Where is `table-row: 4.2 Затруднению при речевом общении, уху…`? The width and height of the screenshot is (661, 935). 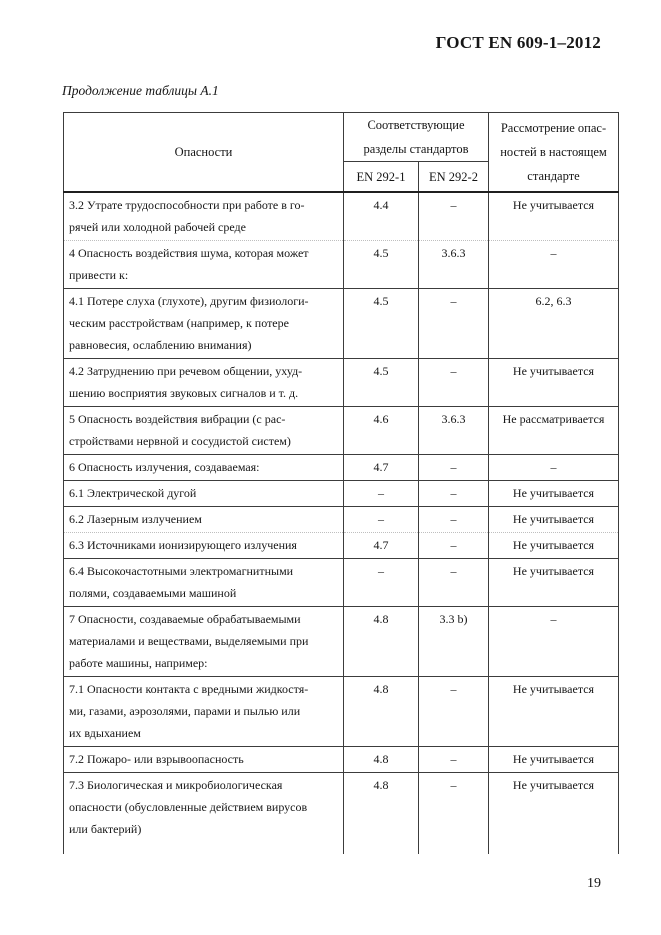
table-row: 4.2 Затруднению при речевом общении, уху… is located at coordinates (341, 382).